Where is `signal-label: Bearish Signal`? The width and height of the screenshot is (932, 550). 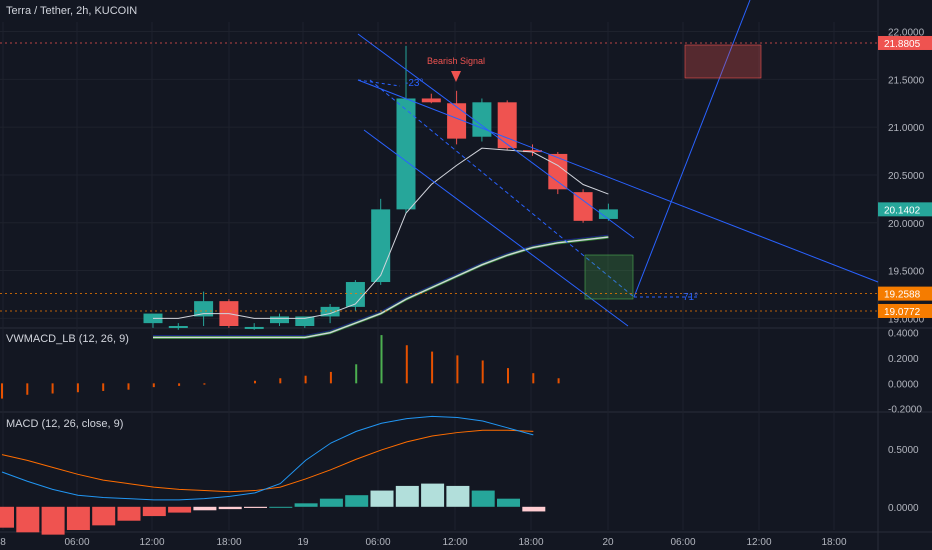 signal-label: Bearish Signal is located at coordinates (456, 61).